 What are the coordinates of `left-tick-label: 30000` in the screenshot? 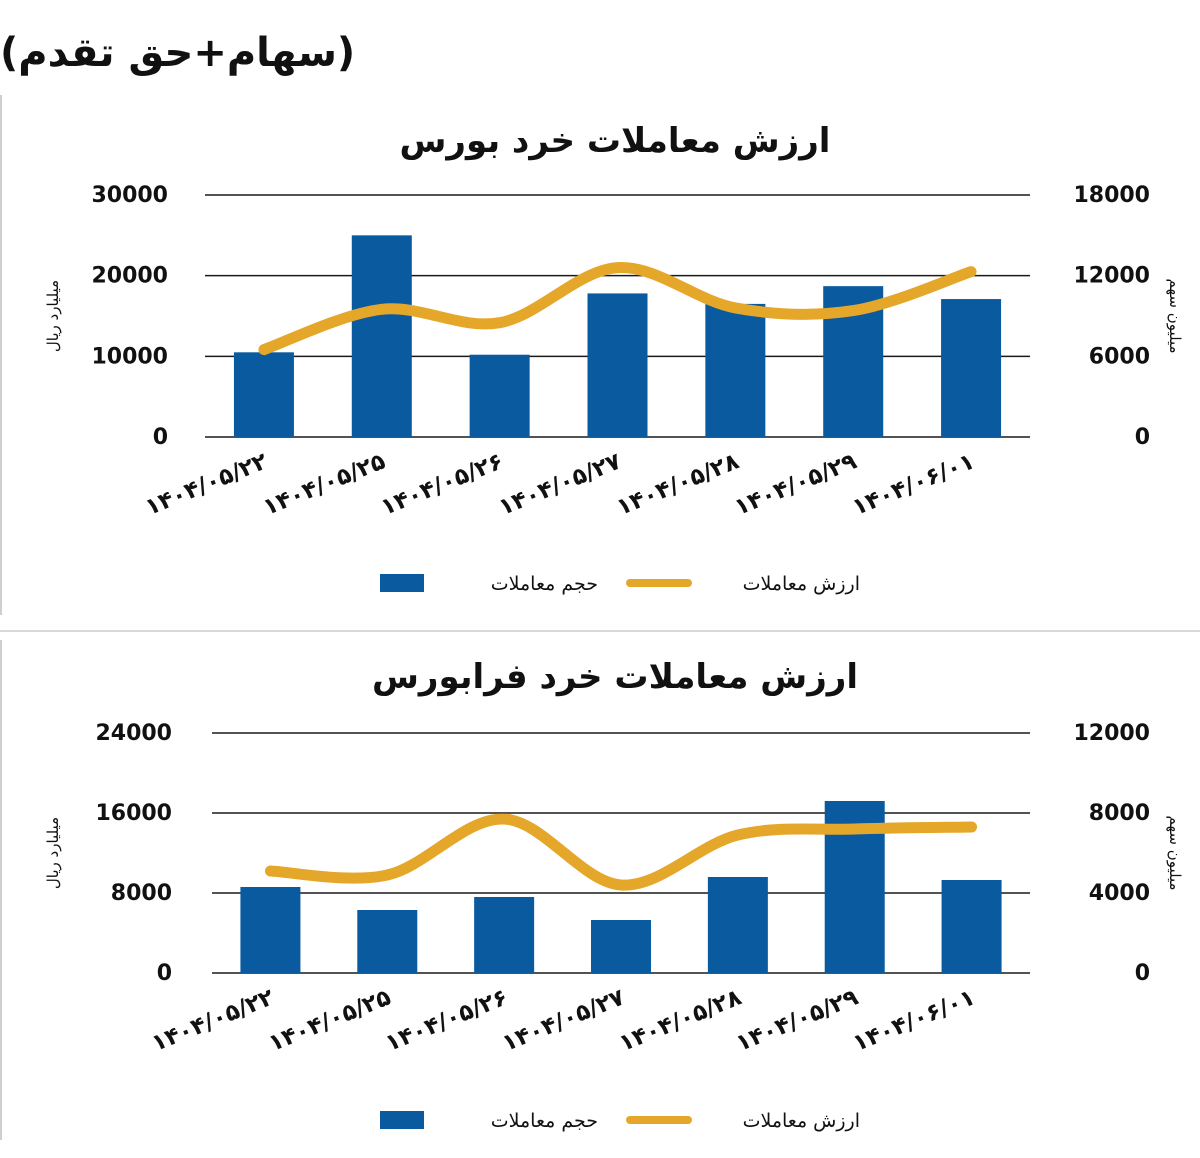 It's located at (129, 195).